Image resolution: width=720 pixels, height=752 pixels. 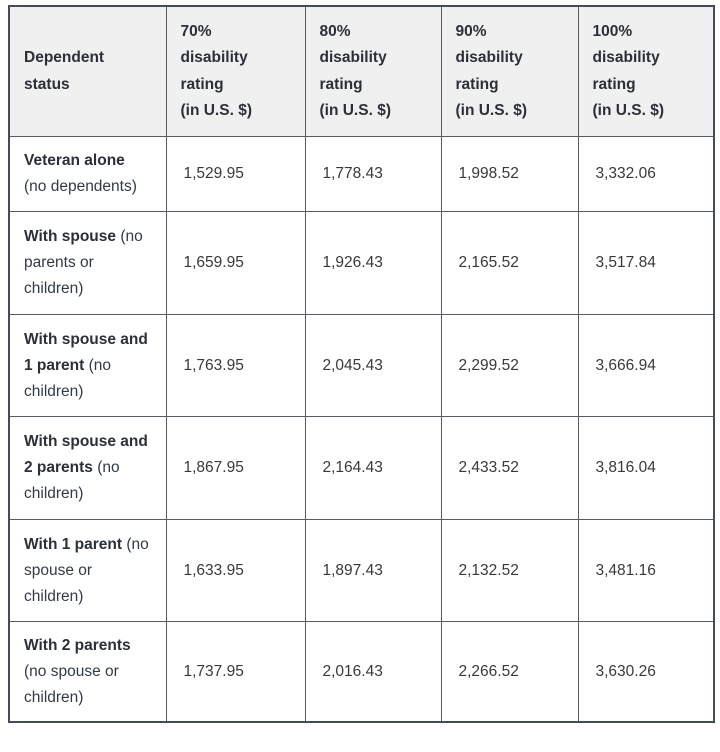 I want to click on cell-80-rating: 1,926.43, so click(x=373, y=263).